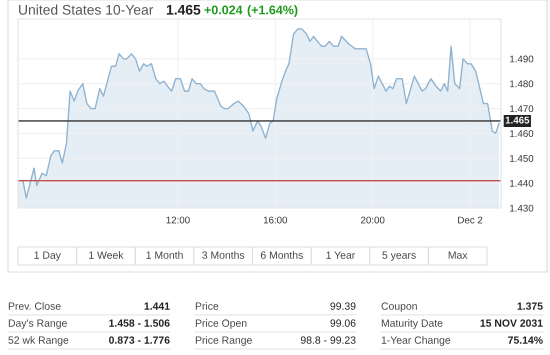 Image resolution: width=550 pixels, height=355 pixels. I want to click on text: 6 Months, so click(281, 255).